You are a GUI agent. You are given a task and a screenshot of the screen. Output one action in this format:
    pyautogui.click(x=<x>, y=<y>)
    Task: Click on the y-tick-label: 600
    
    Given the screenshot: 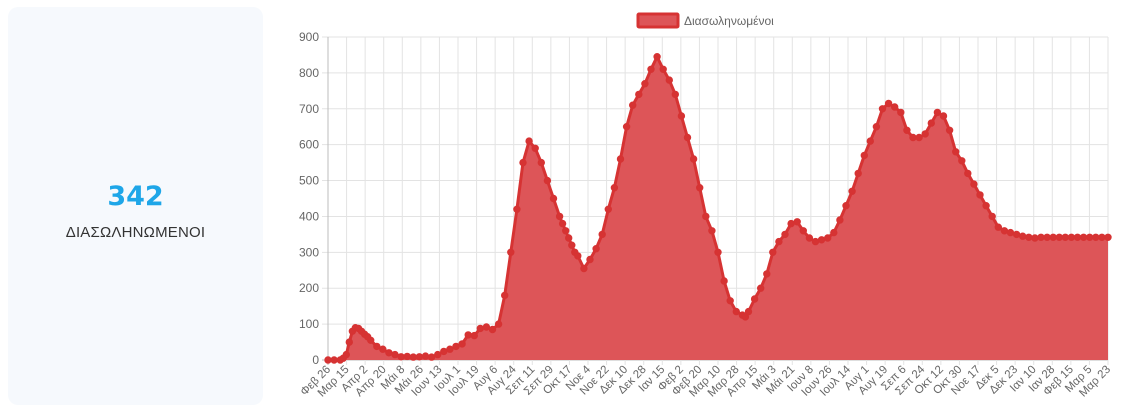 What is the action you would take?
    pyautogui.click(x=309, y=145)
    